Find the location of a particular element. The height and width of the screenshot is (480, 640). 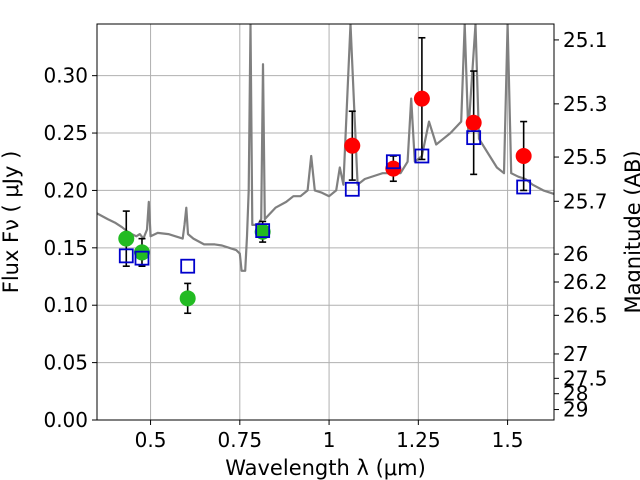

y-axis-ticks: 0.00 0.05 0.10 0.15 0.20 0.25 0.30 is located at coordinates (70, 248).